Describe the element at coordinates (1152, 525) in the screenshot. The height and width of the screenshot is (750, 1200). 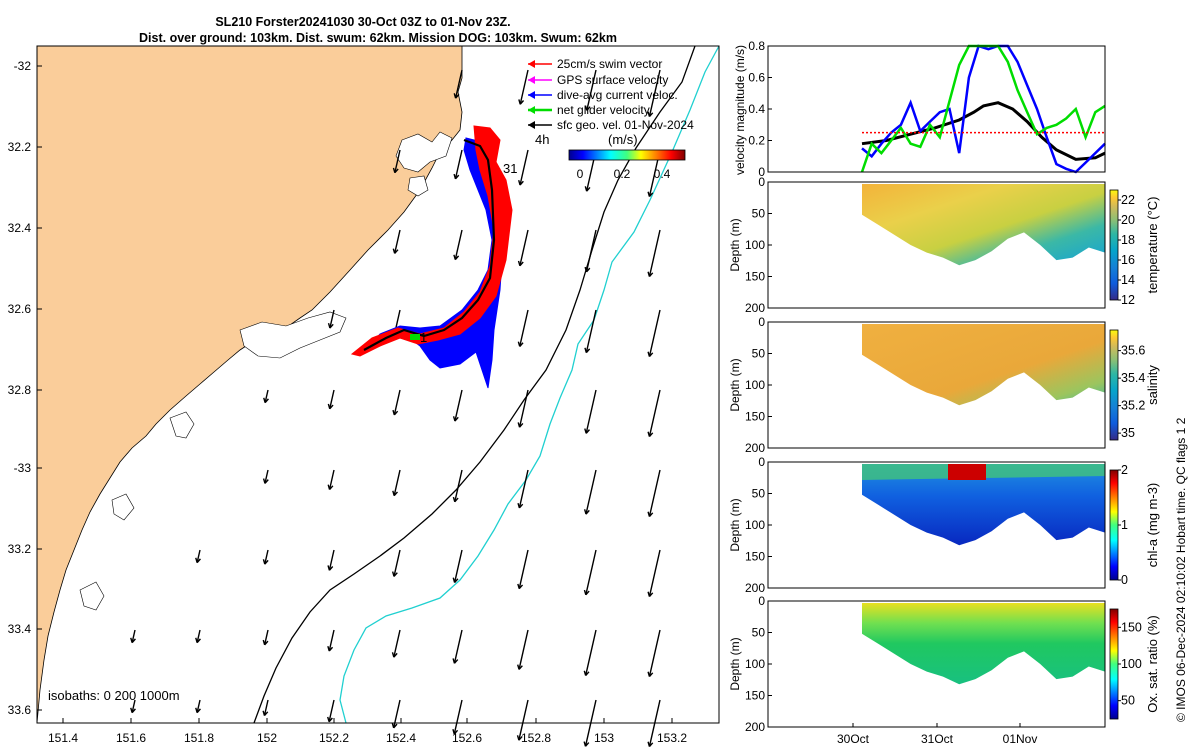
I see `colorbar-label: chl-a (mg m-3)` at that location.